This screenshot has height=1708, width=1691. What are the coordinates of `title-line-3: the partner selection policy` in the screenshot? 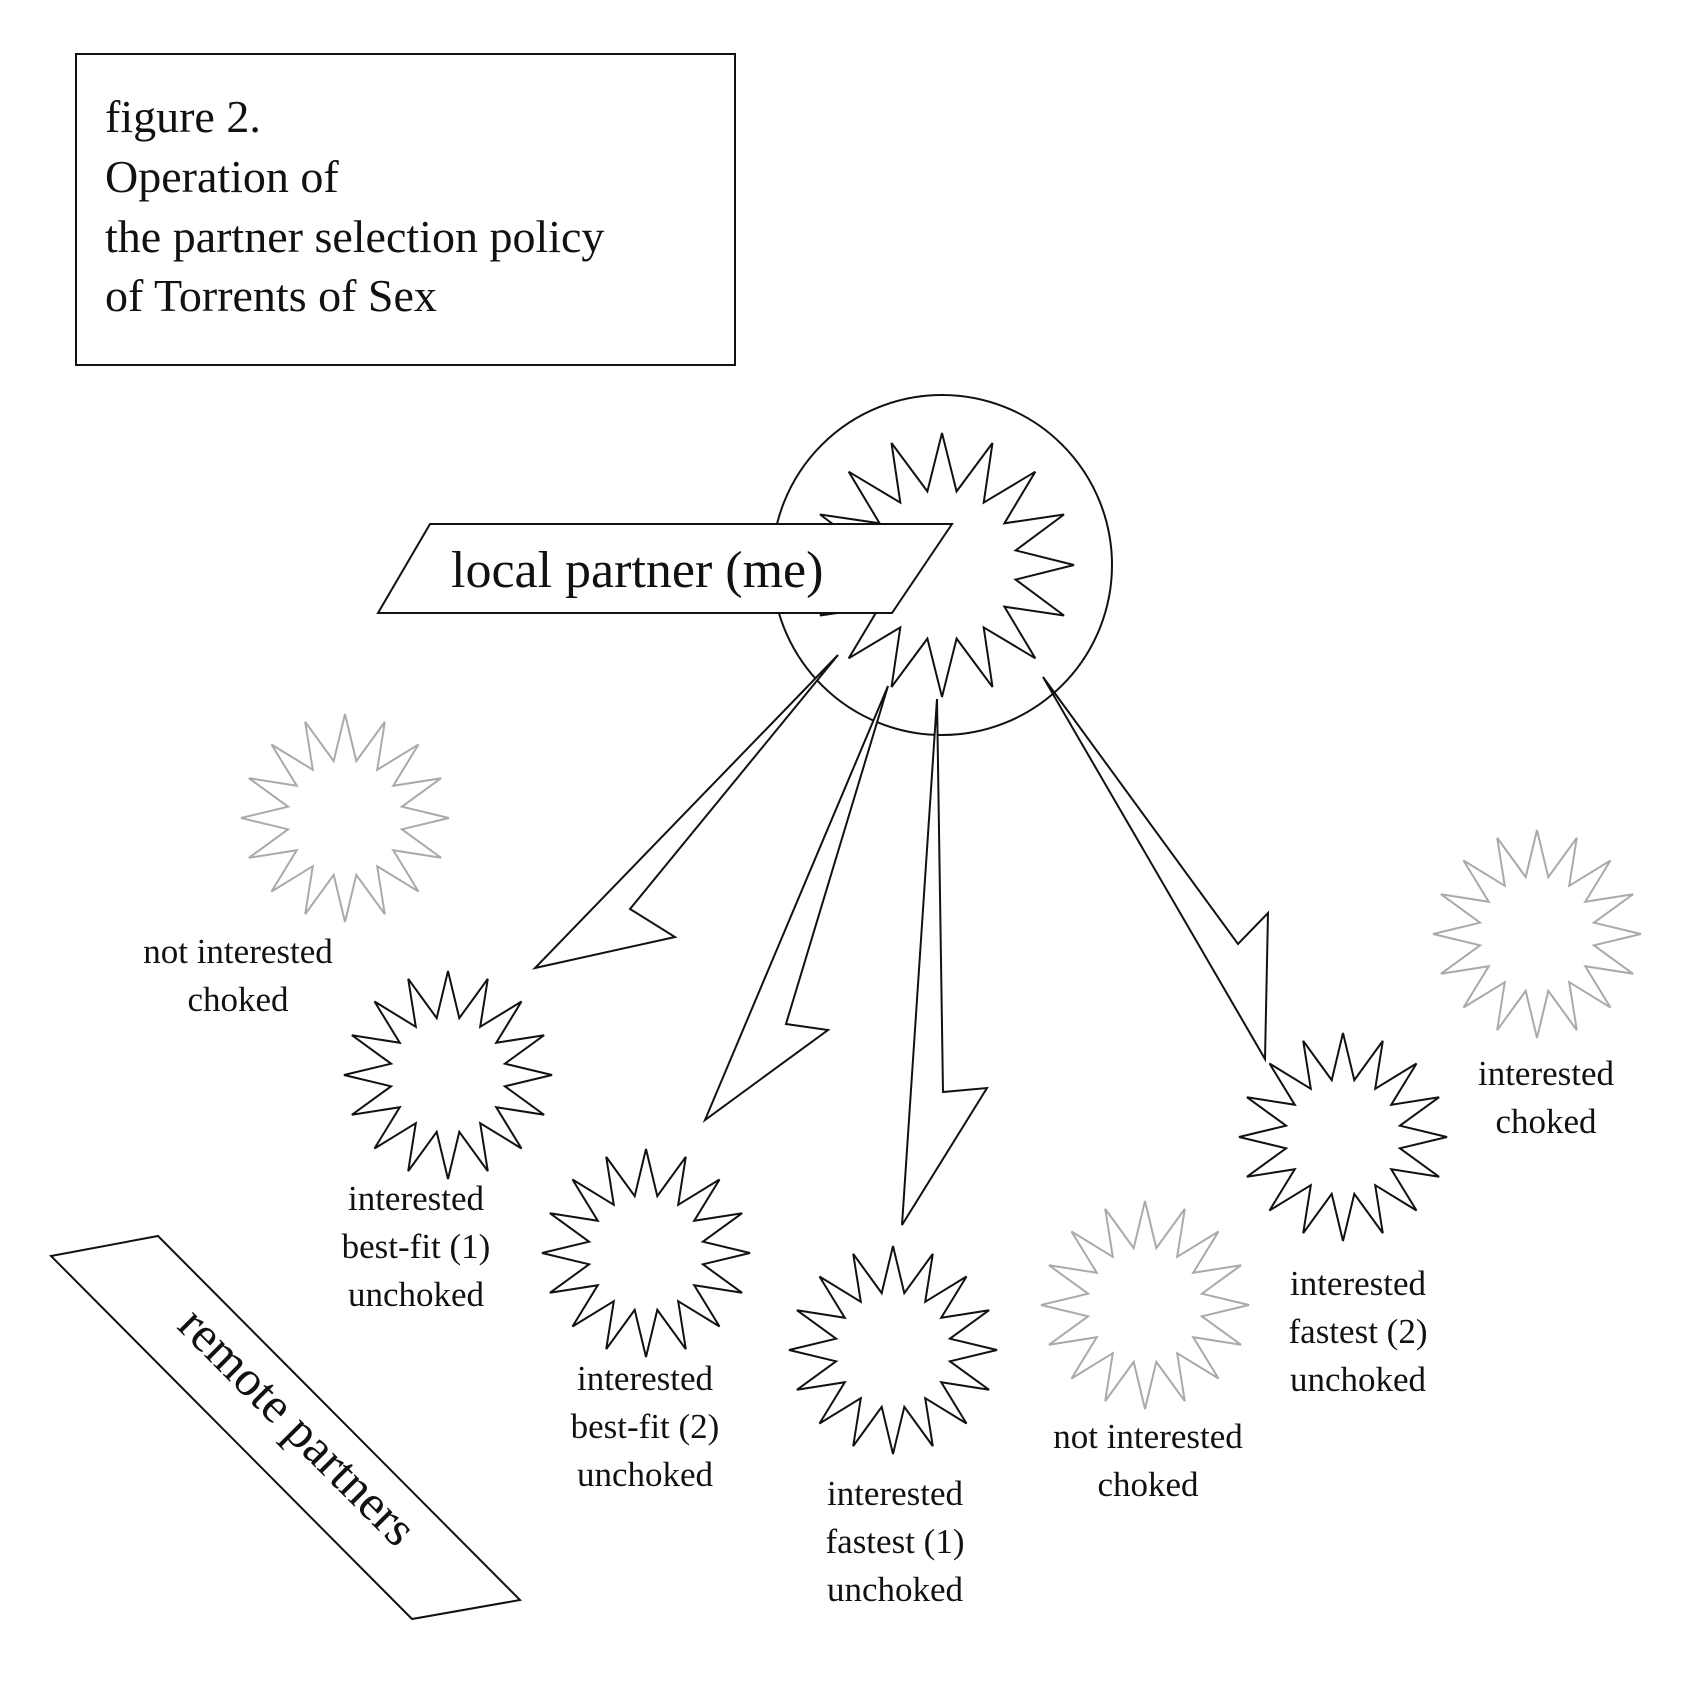 It's located at (354, 236).